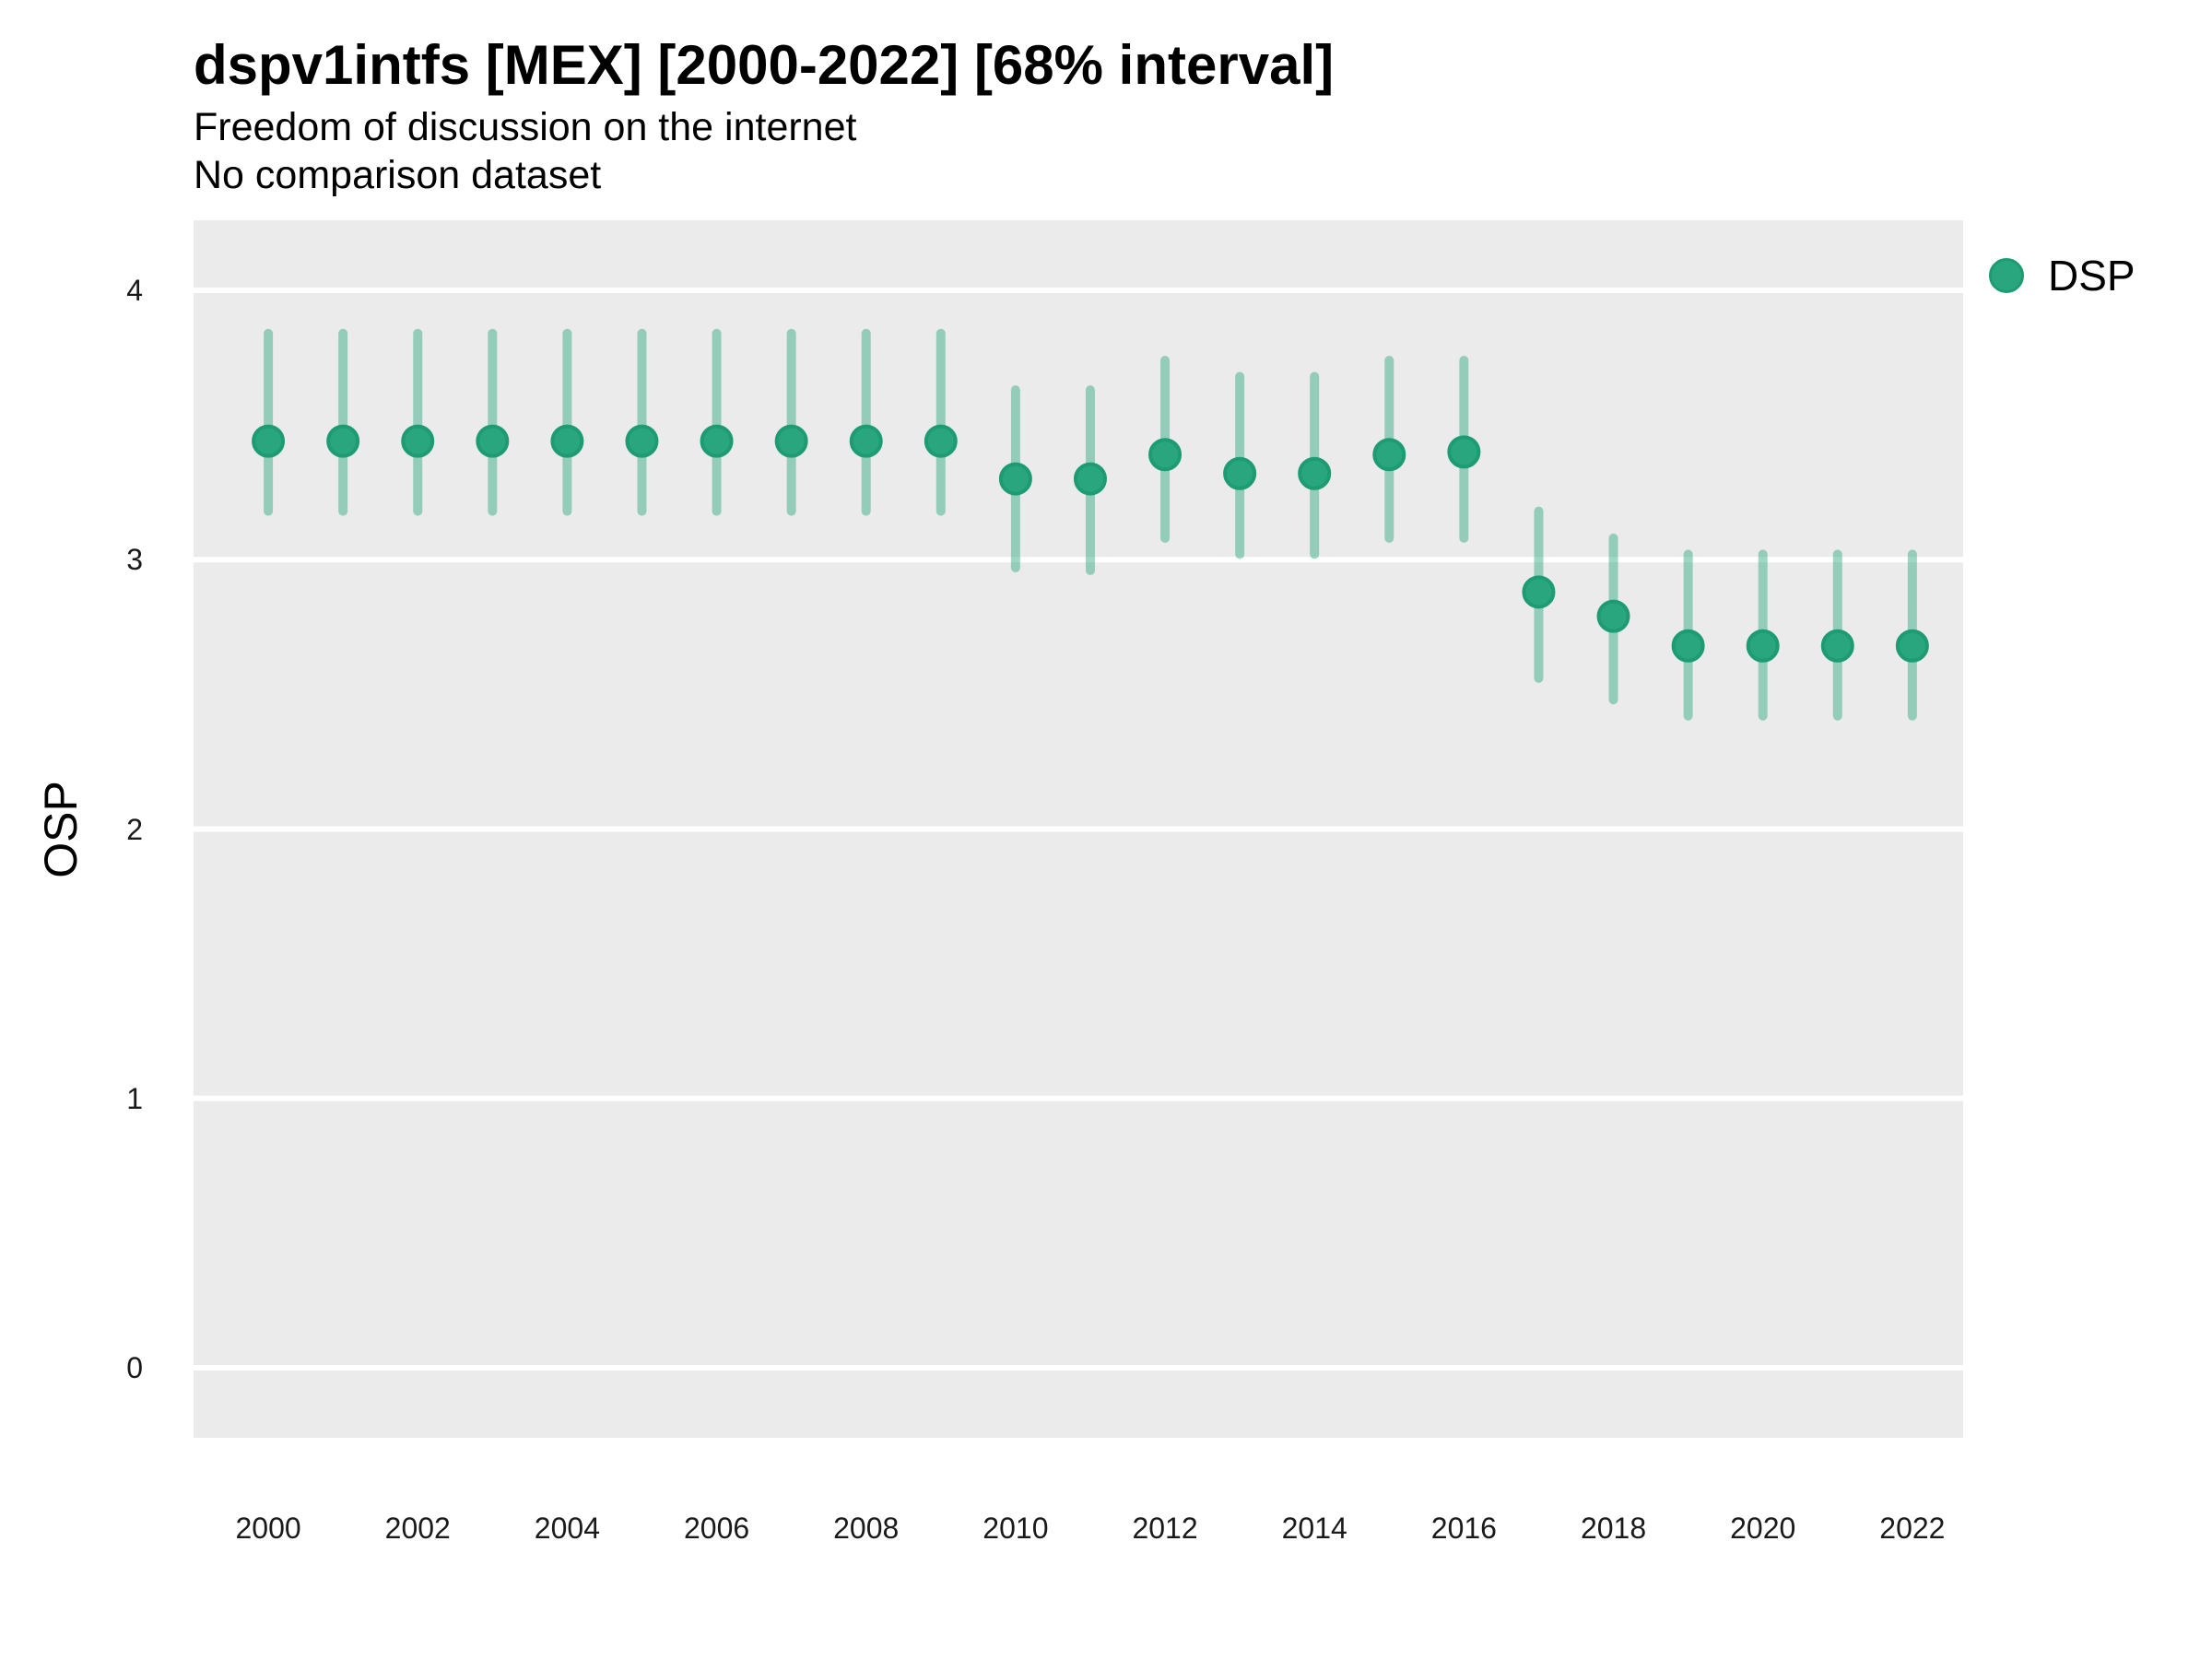  Describe the element at coordinates (1763, 646) in the screenshot. I see `data-point-2020` at that location.